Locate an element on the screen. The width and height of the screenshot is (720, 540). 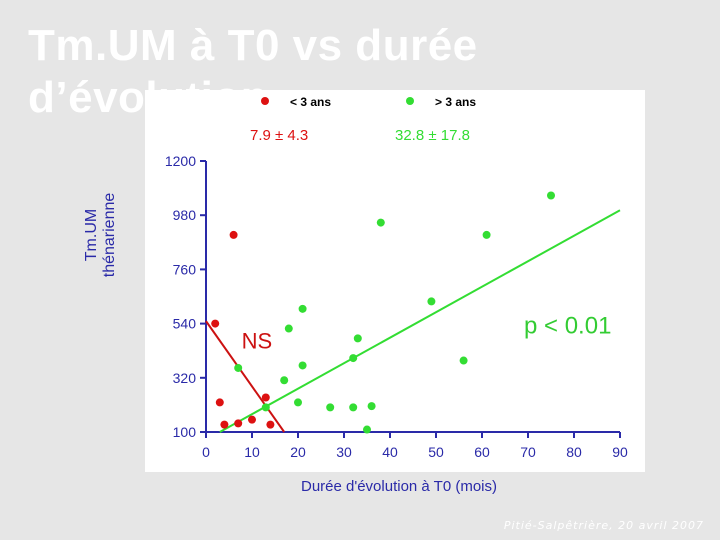
x-tick-label: 40 is located at coordinates (390, 452).